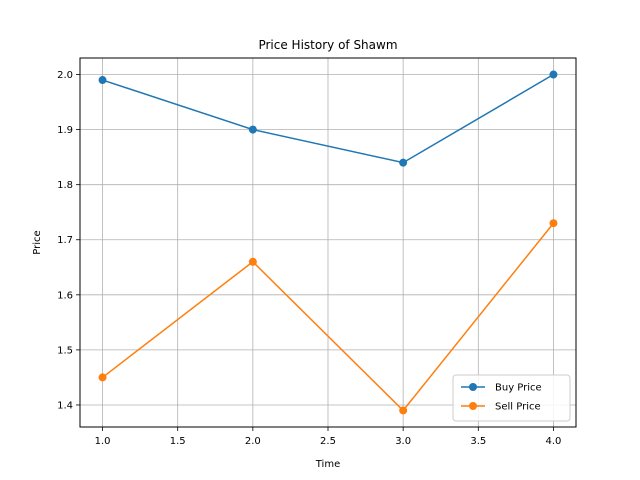  I want to click on y-tick-label: 1.6, so click(65, 295).